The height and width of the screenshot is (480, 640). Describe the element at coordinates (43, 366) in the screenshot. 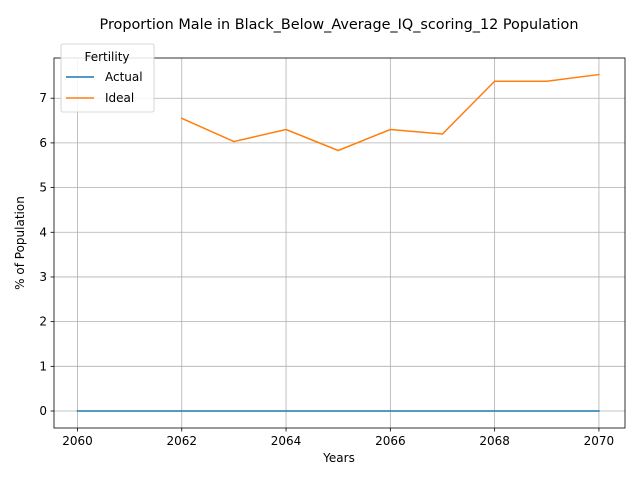

I see `y-tick-label: 1` at that location.